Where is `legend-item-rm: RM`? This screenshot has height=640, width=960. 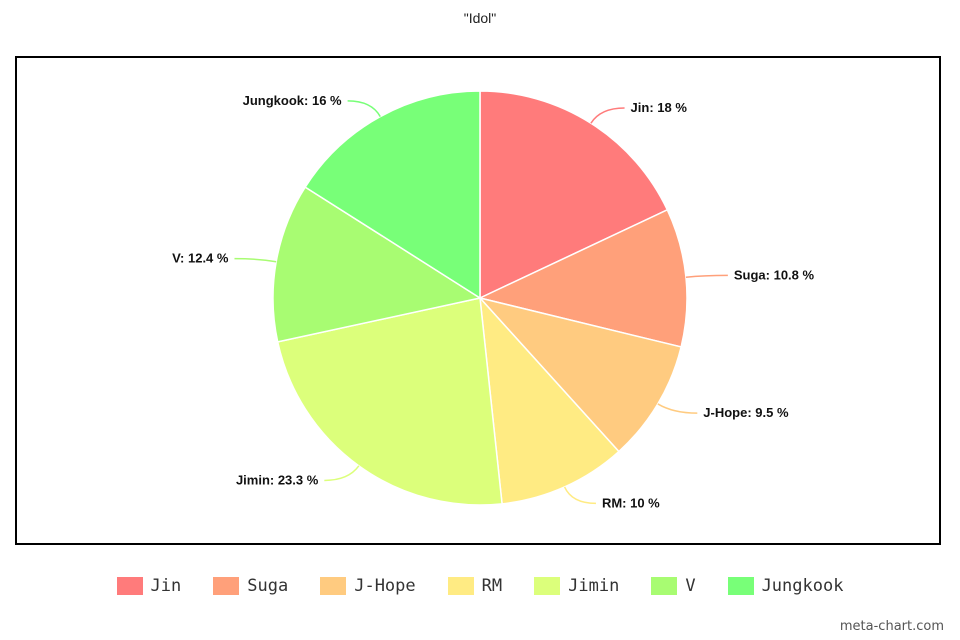
legend-item-rm: RM is located at coordinates (475, 586).